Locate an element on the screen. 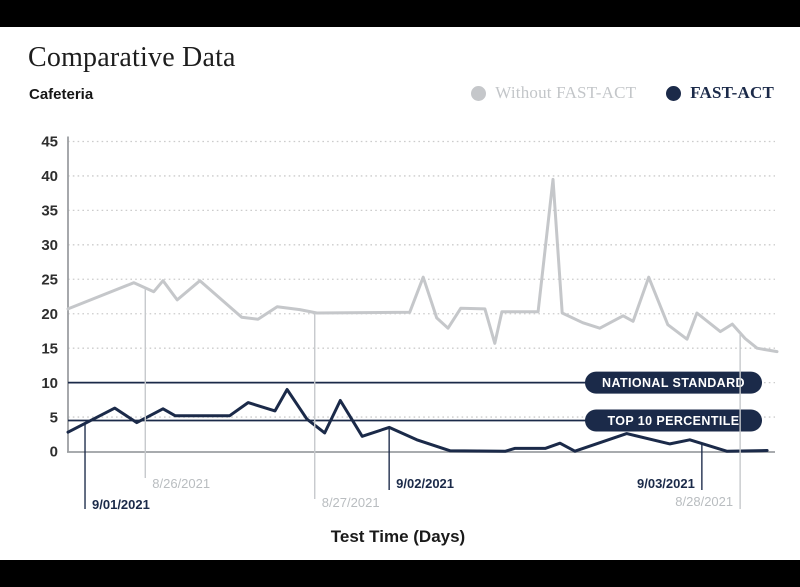  y-tick-label: 45 is located at coordinates (49, 142).